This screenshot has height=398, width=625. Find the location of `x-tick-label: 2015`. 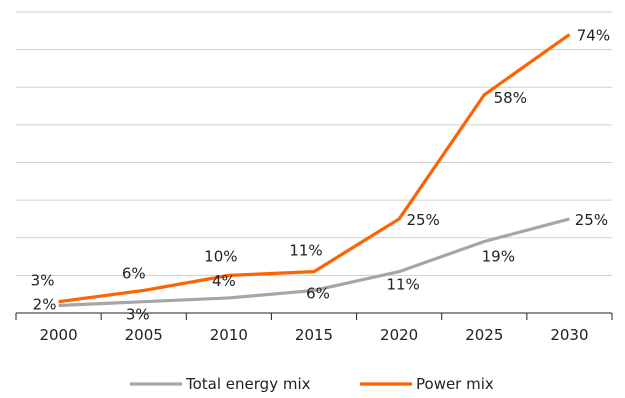

x-tick-label: 2015 is located at coordinates (314, 335).